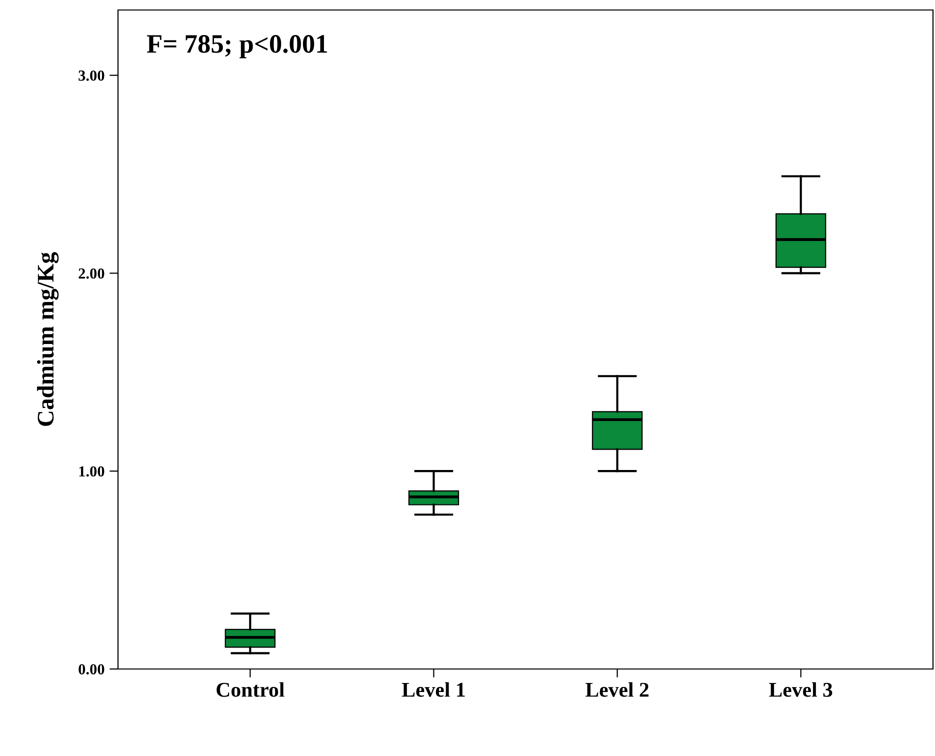 This screenshot has height=756, width=935. Describe the element at coordinates (91, 471) in the screenshot. I see `y-tick-label: 1.00` at that location.